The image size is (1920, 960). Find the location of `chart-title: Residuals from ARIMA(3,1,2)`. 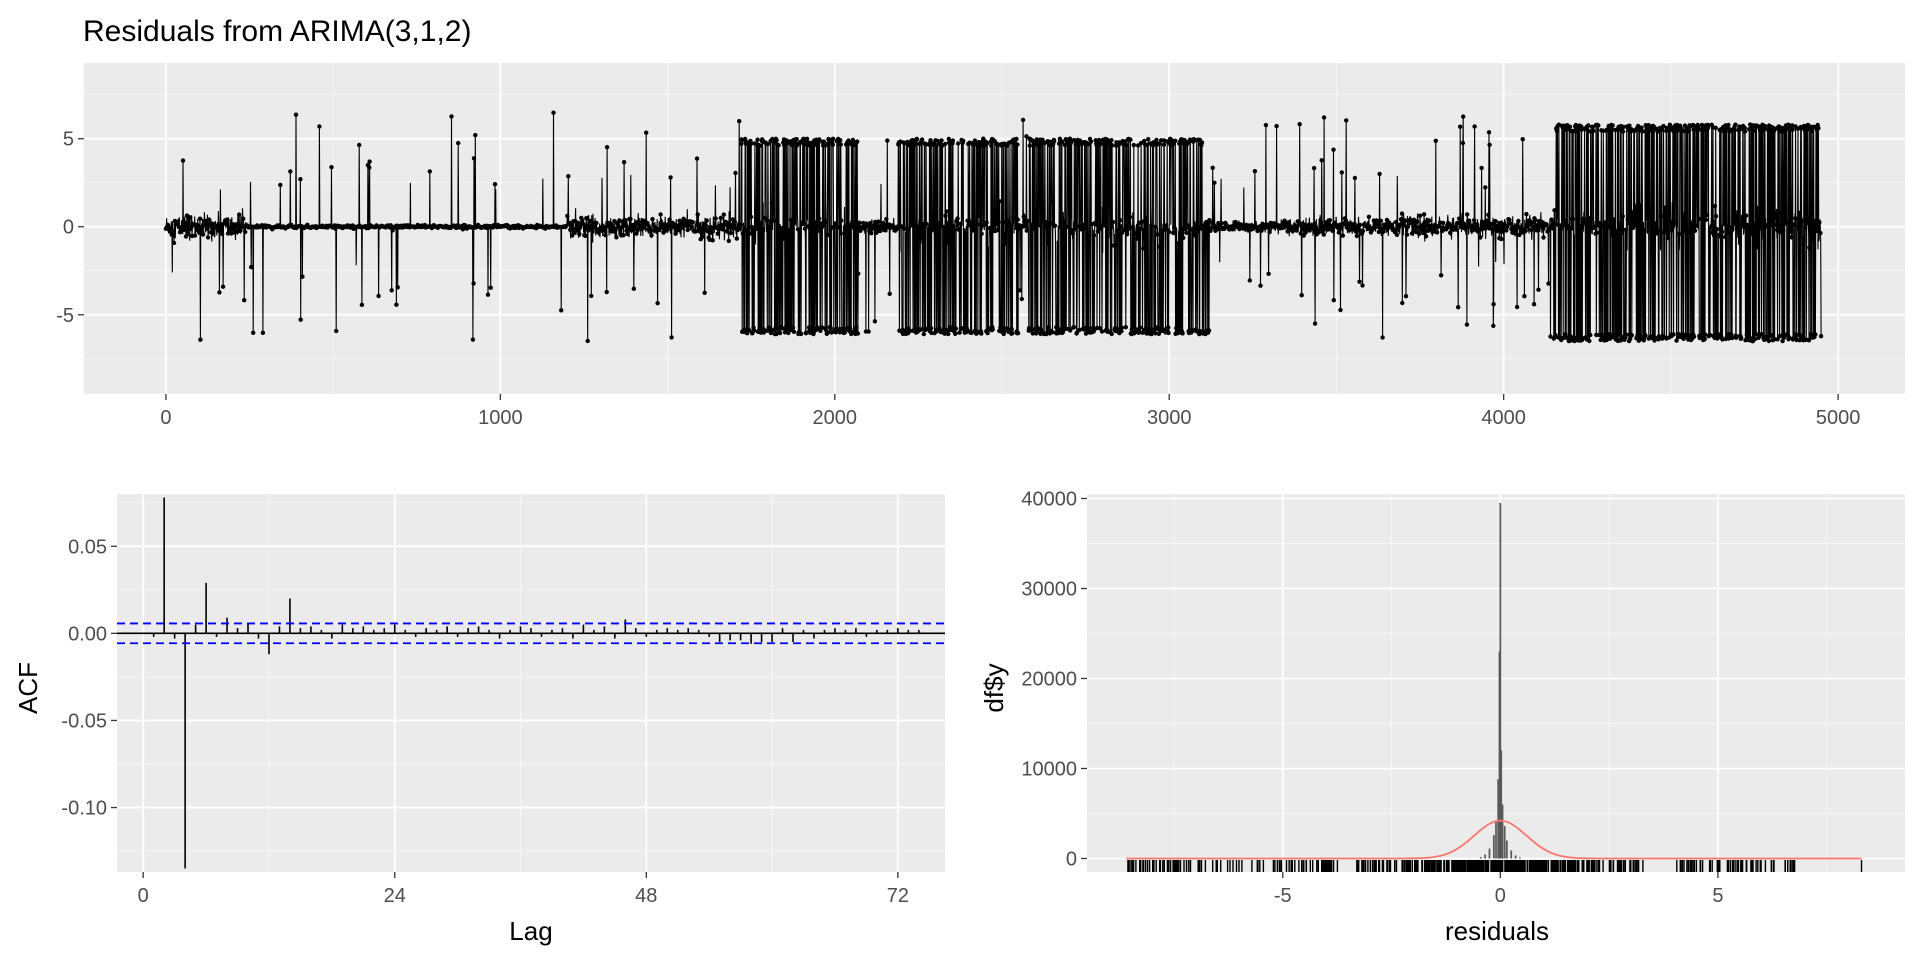

chart-title: Residuals from ARIMA(3,1,2) is located at coordinates (277, 31).